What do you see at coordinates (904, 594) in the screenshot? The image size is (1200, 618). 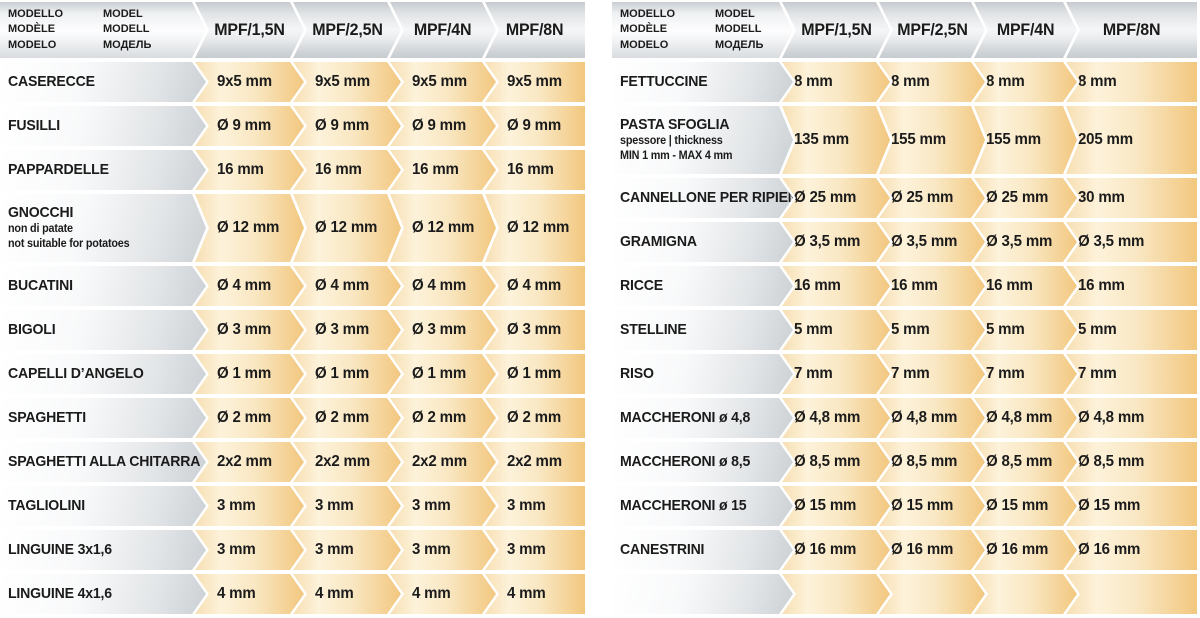 I see `table-row` at bounding box center [904, 594].